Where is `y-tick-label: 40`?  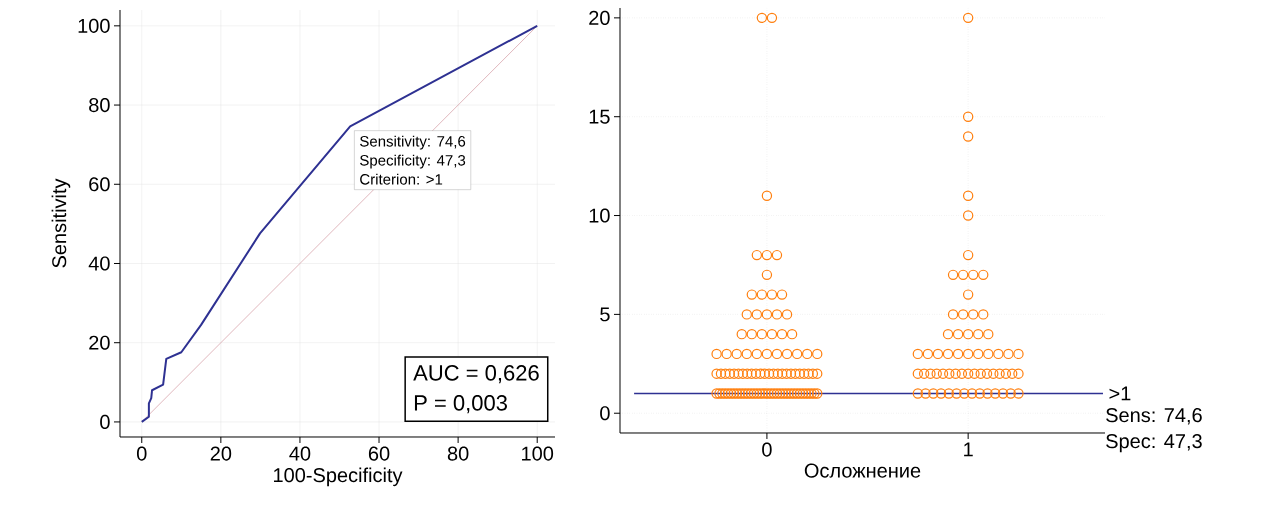
y-tick-label: 40 is located at coordinates (99, 263).